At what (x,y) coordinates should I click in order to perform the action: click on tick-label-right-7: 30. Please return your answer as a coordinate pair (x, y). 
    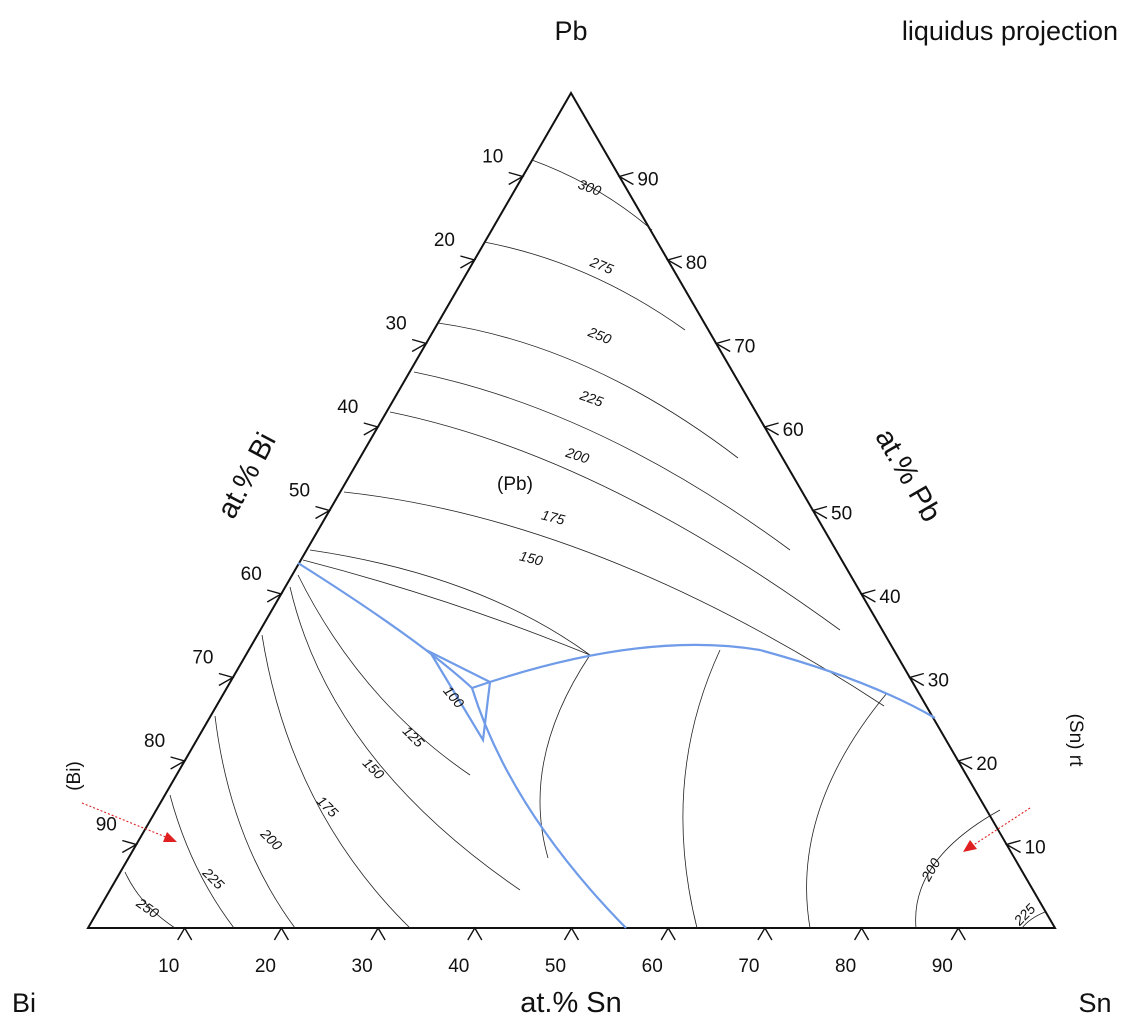
    Looking at the image, I should click on (938, 681).